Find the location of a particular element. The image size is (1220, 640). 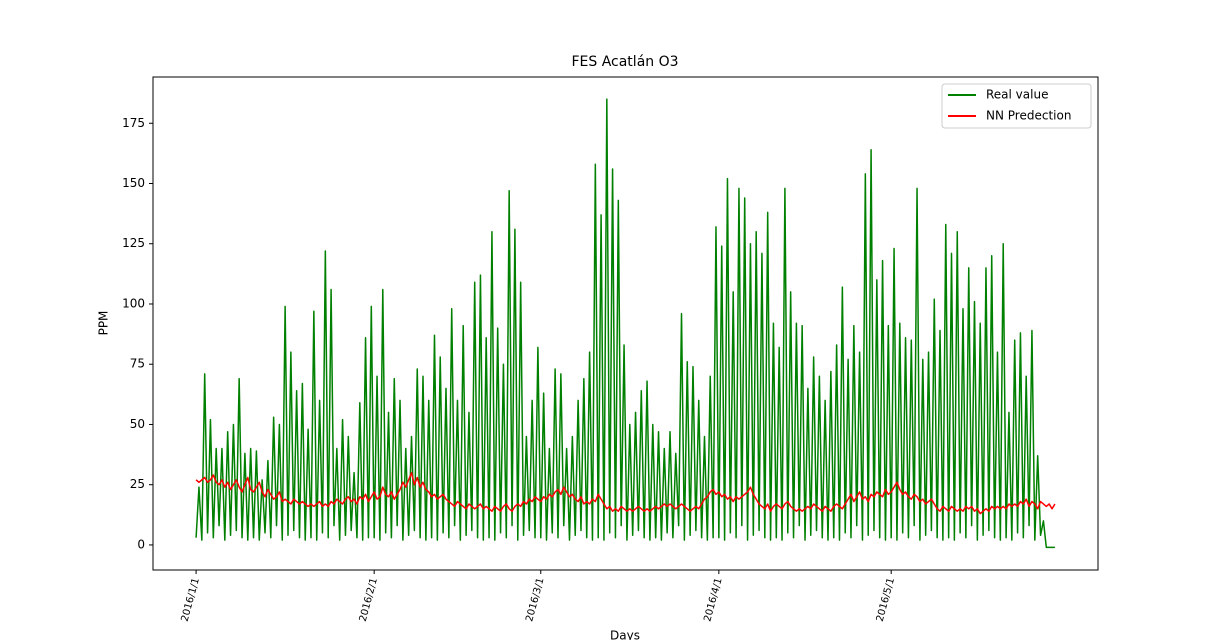

x-axis-label: Days is located at coordinates (625, 634).